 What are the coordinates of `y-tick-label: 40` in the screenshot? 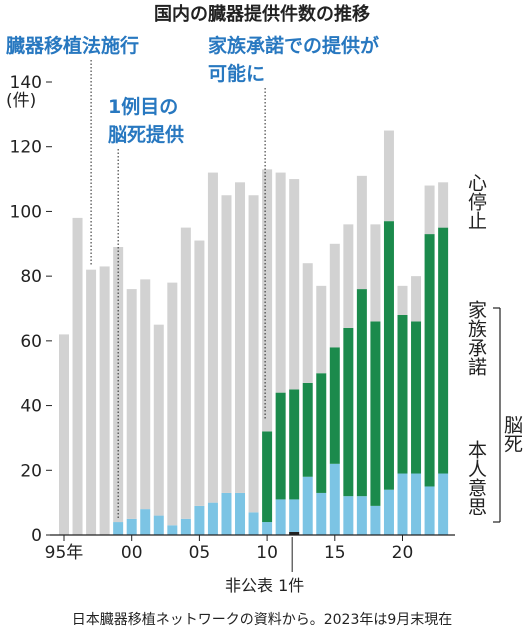 It's located at (31, 407).